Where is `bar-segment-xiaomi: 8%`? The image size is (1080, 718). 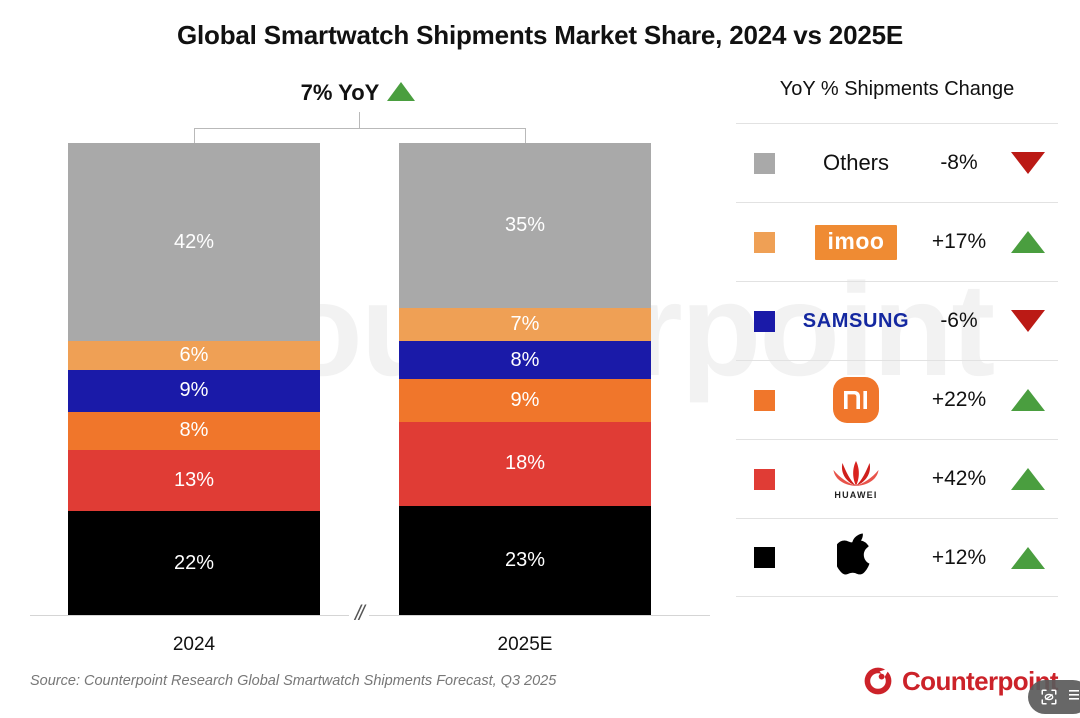
bar-segment-xiaomi: 8% is located at coordinates (194, 431).